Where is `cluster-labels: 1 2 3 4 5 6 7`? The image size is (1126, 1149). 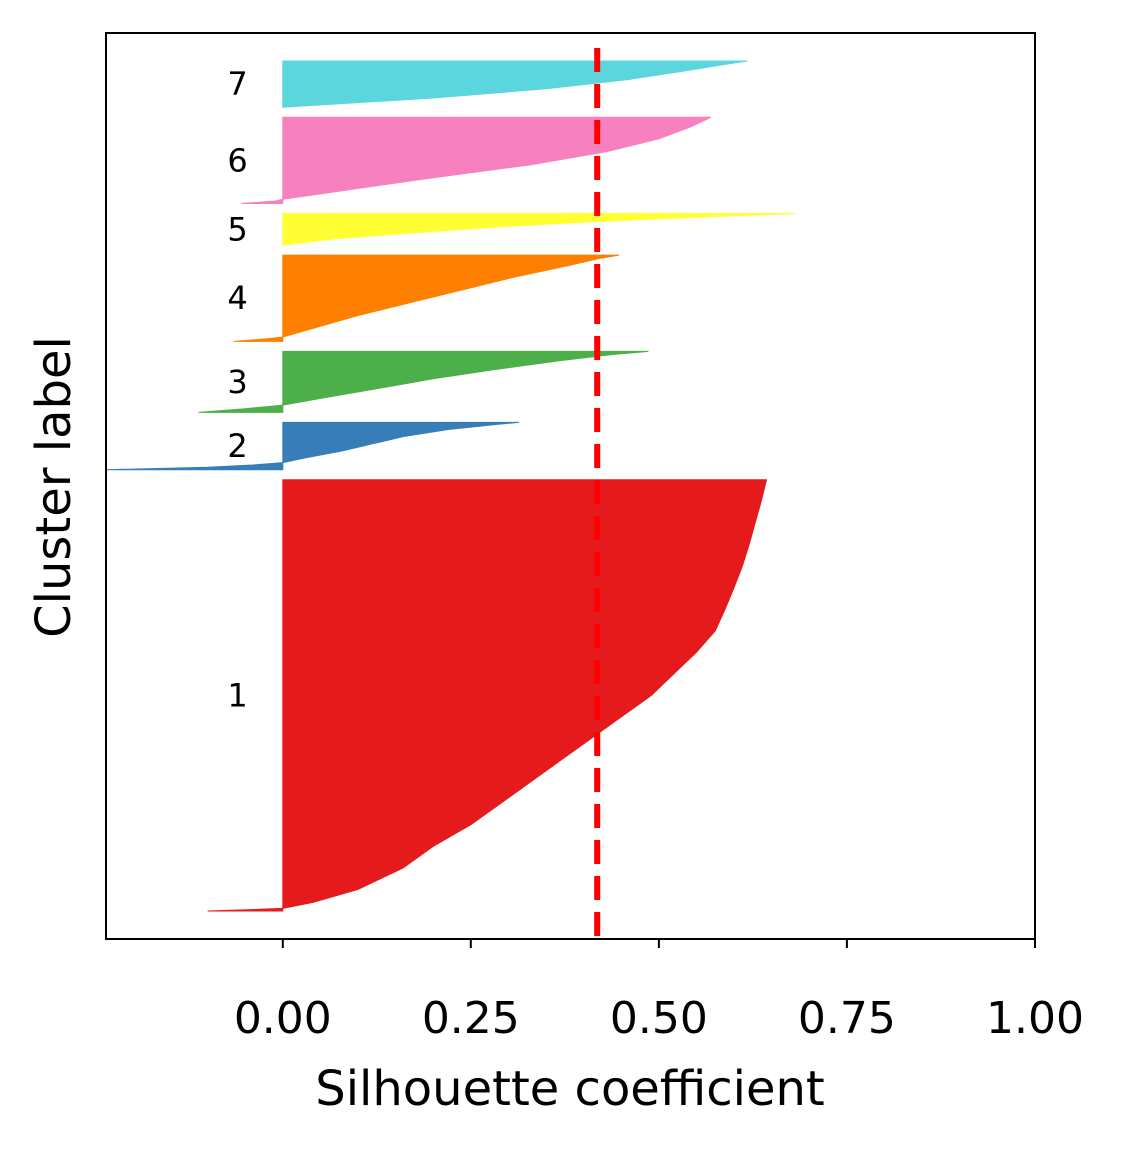 cluster-labels: 1 2 3 4 5 6 7 is located at coordinates (237, 389).